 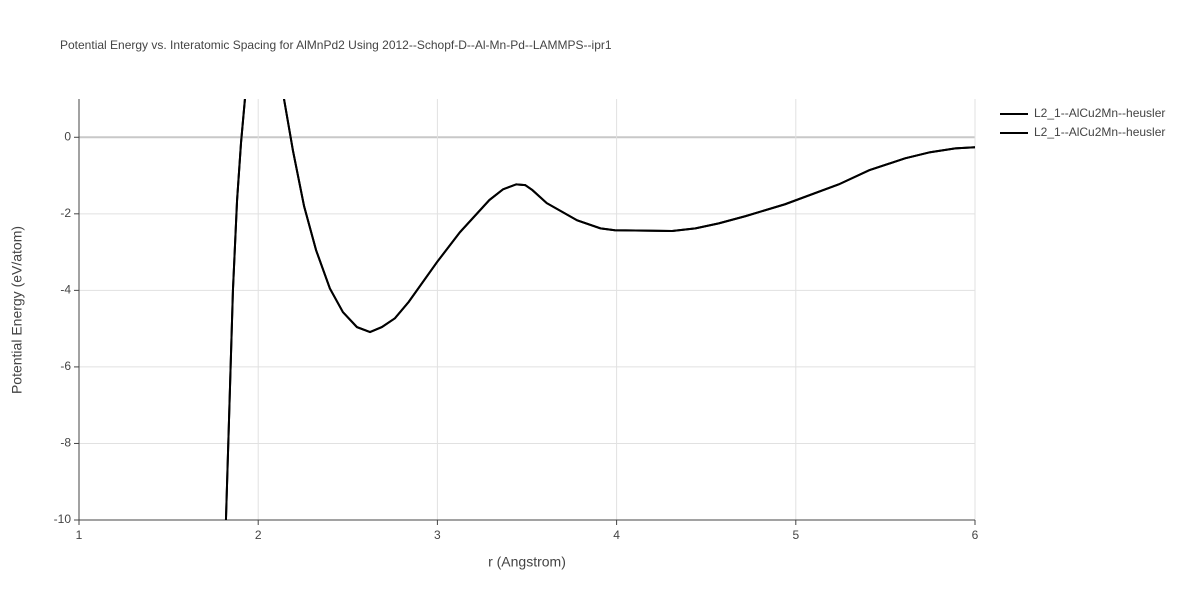 What do you see at coordinates (616, 535) in the screenshot?
I see `x-tick-label: 4` at bounding box center [616, 535].